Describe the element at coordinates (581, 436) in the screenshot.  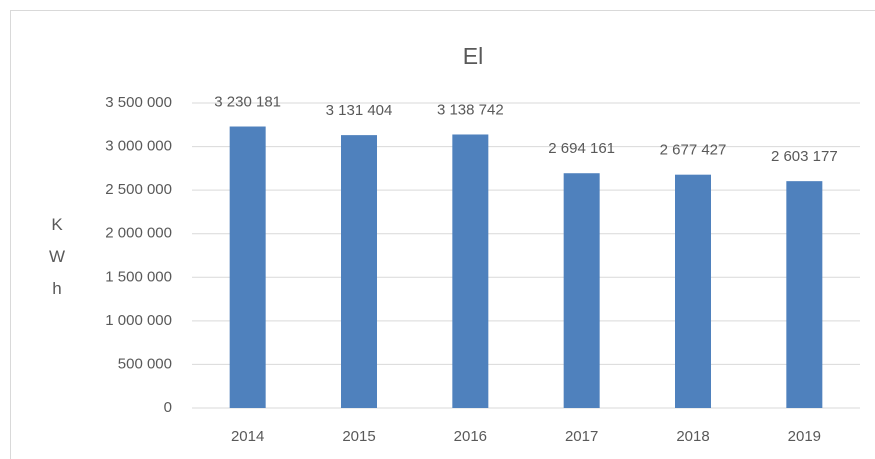
I see `x-tick-label: 2017` at that location.